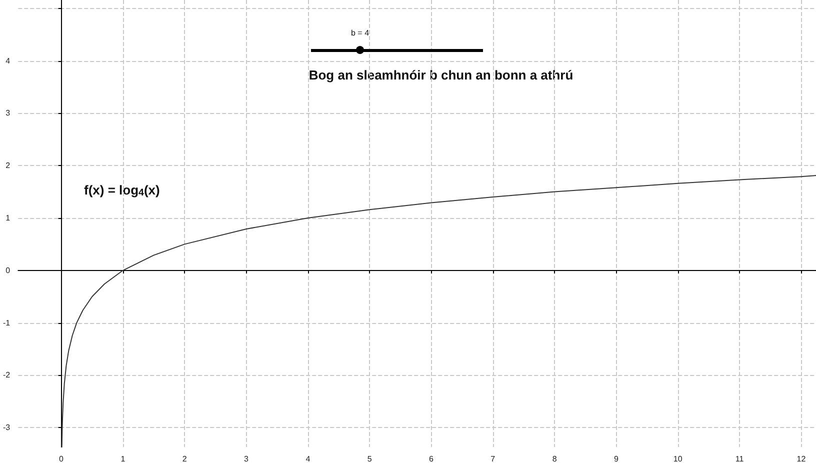 The height and width of the screenshot is (463, 816). I want to click on y-tick-label: 4, so click(8, 61).